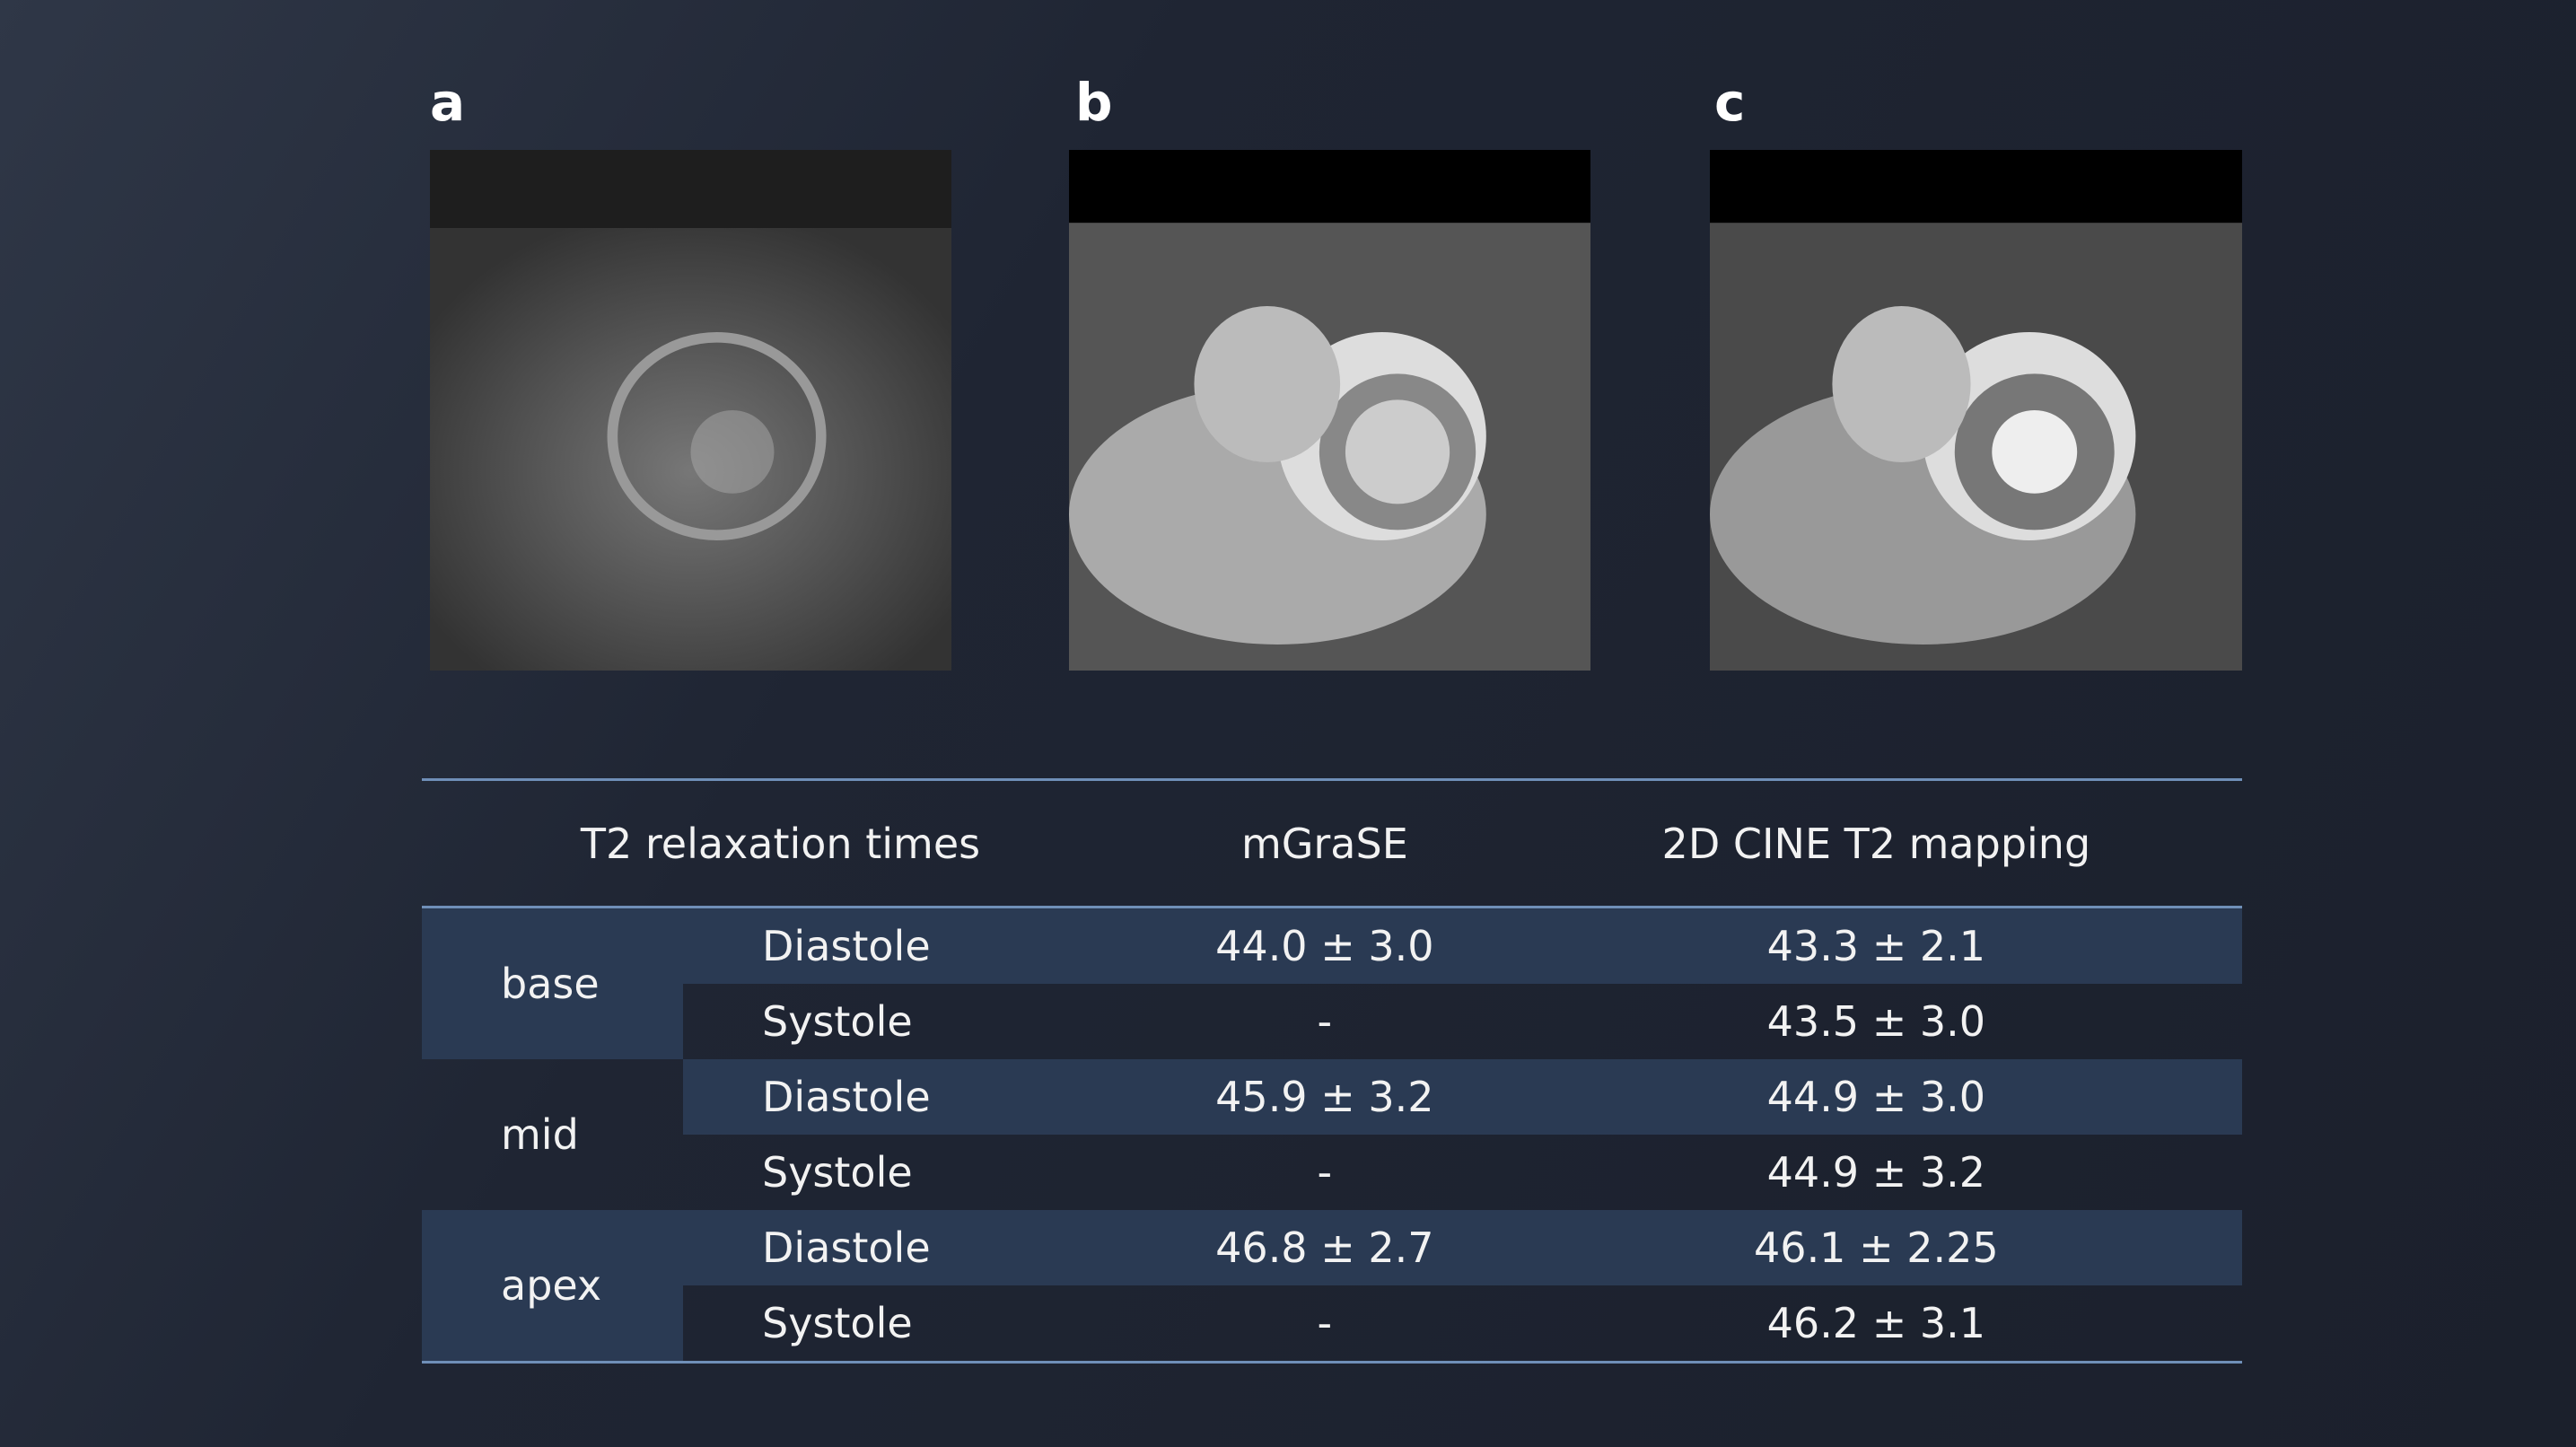 Image resolution: width=2576 pixels, height=1447 pixels. What do you see at coordinates (1094, 102) in the screenshot?
I see `panel-label: b` at bounding box center [1094, 102].